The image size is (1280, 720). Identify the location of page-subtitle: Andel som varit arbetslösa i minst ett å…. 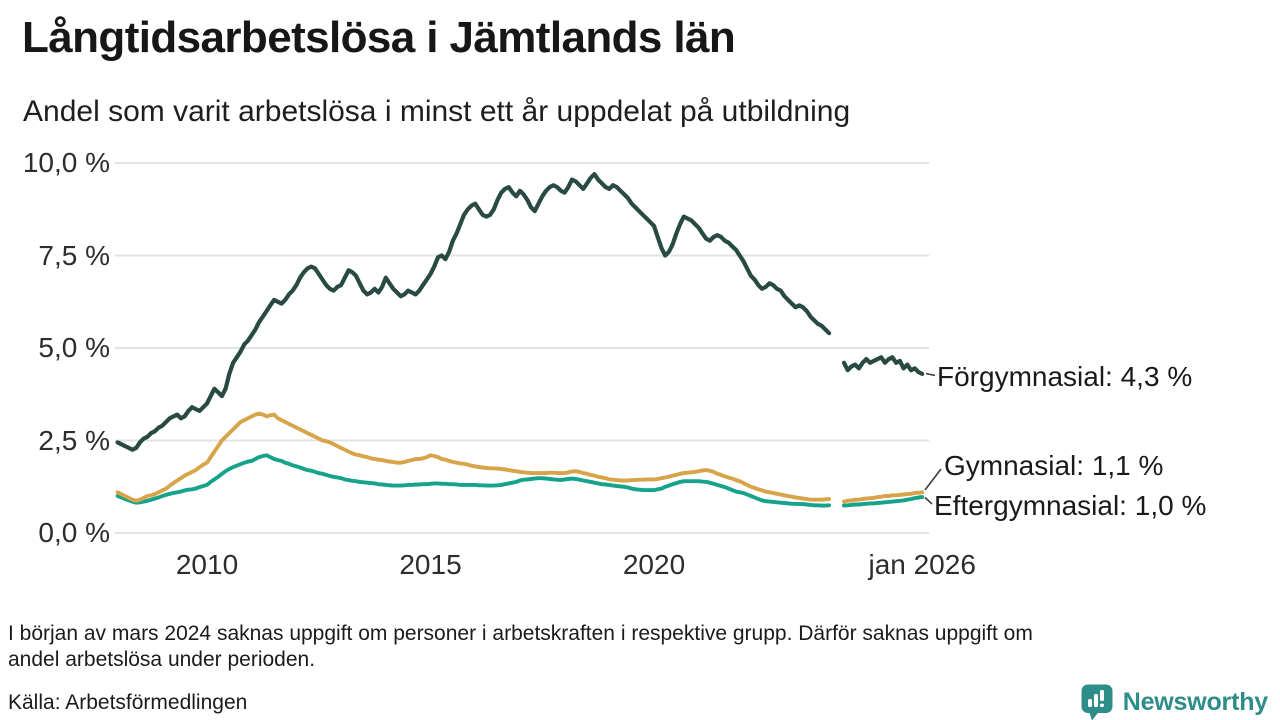
(437, 111).